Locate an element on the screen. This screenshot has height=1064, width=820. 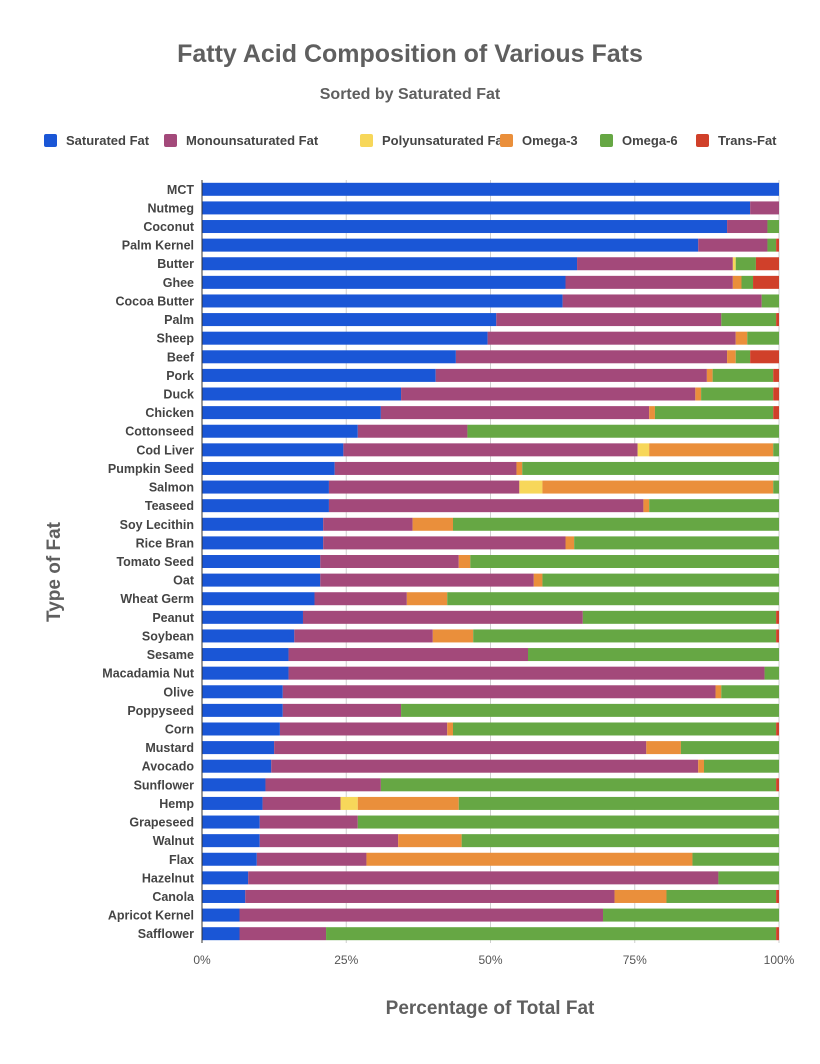
y-tick-label: Apricot Kernel is located at coordinates (151, 916).